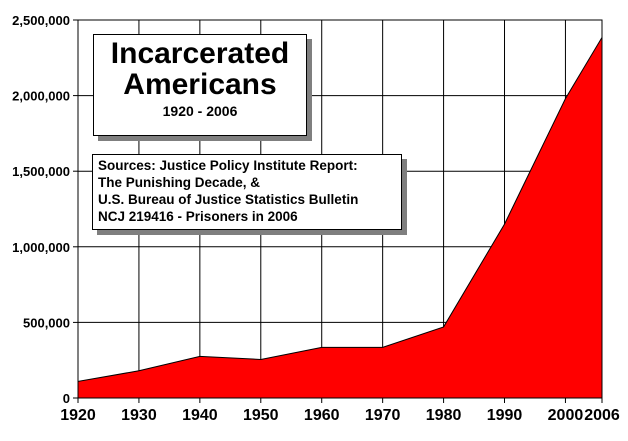  I want to click on x-tick-label: 1920, so click(78, 415).